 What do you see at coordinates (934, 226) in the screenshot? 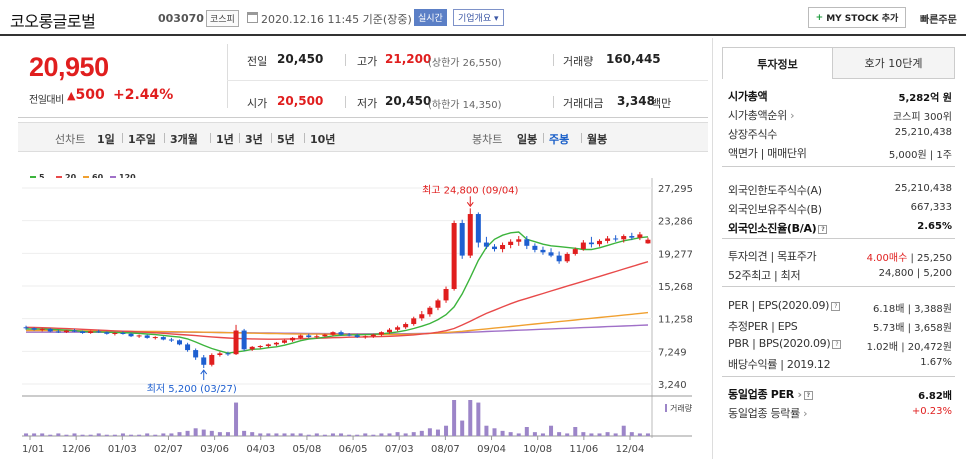
I see `info-value: 2.65%` at bounding box center [934, 226].